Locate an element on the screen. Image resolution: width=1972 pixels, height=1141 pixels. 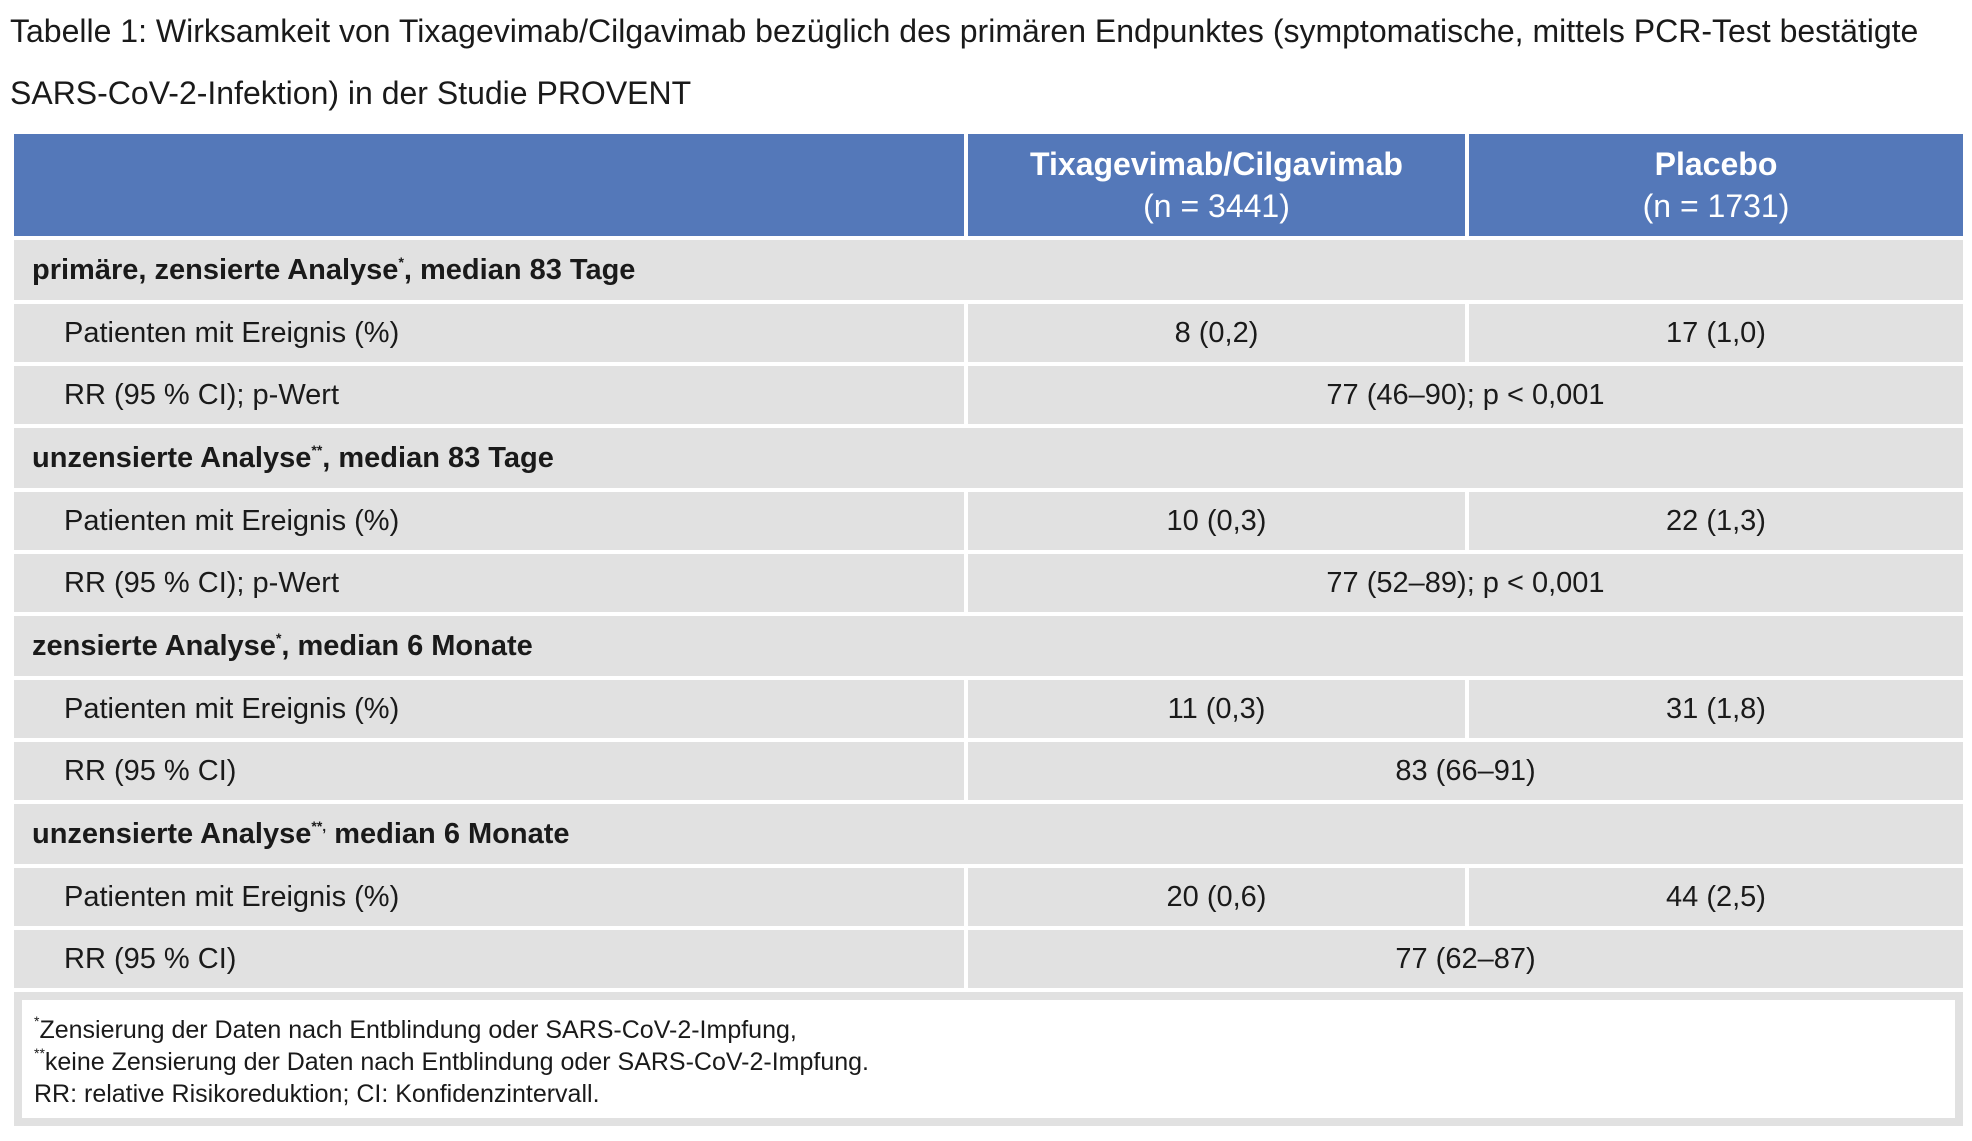
section-title-text: primäre, zensierte Analyse is located at coordinates (215, 269).